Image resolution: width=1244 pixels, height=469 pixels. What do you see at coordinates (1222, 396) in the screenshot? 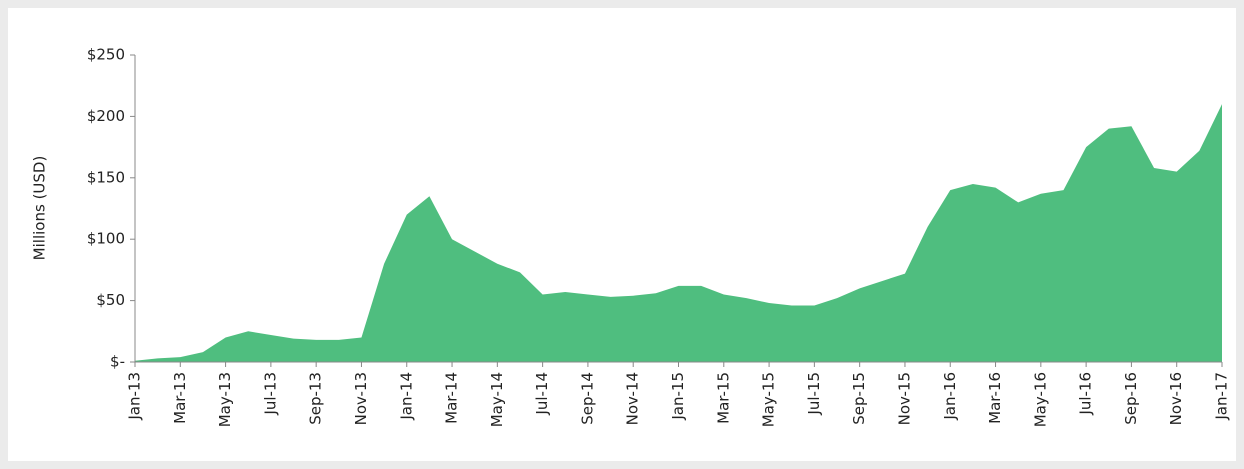
I see `x-tick-label: Jan-17` at bounding box center [1222, 396].